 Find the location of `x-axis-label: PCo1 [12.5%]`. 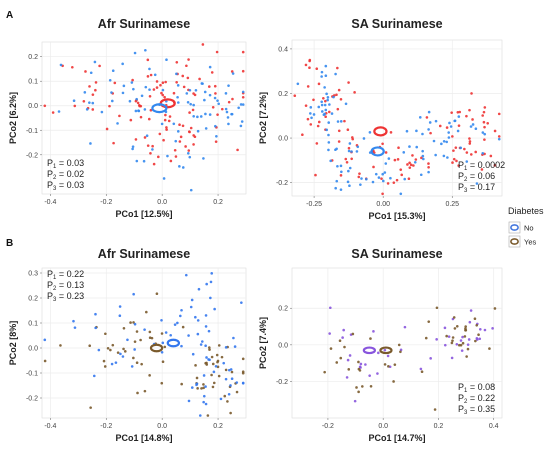

x-axis-label: PCo1 [12.5%] is located at coordinates (143, 214).